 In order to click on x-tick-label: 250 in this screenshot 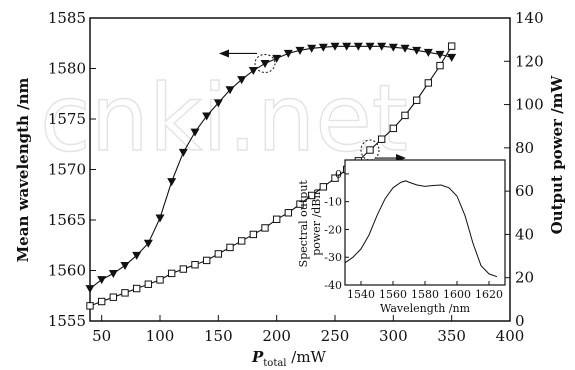, I will do `click(335, 336)`.